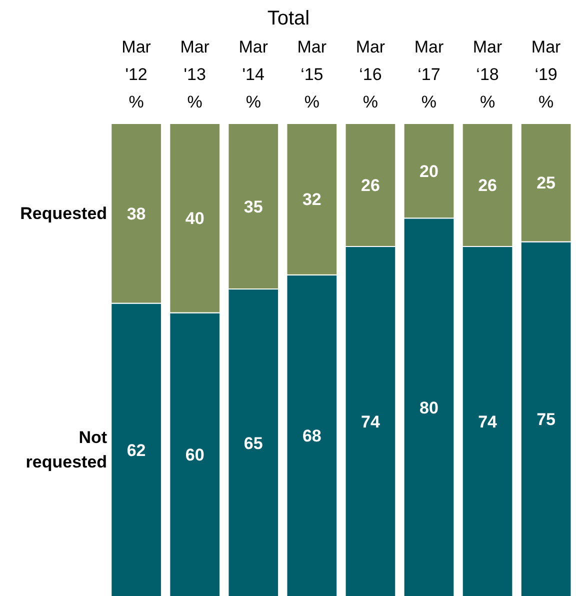 The image size is (576, 596). What do you see at coordinates (429, 408) in the screenshot?
I see `data-label: 80` at bounding box center [429, 408].